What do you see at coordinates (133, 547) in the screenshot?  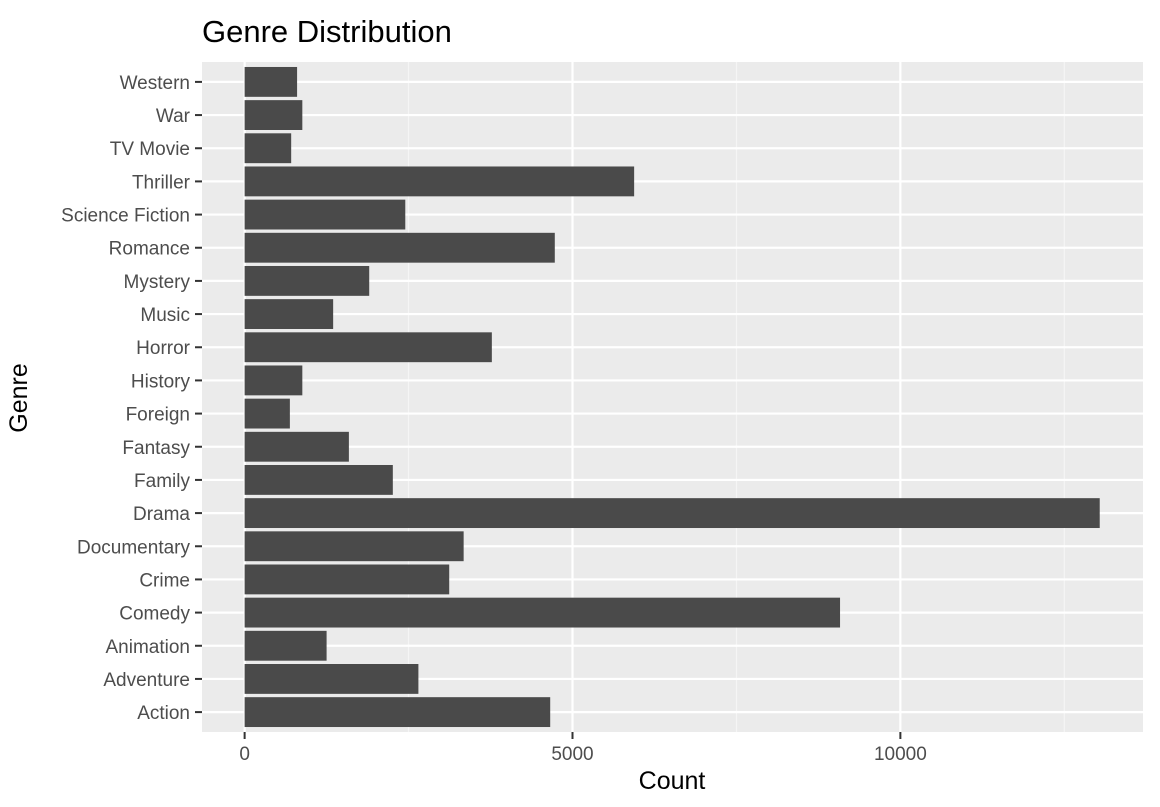 I see `y-tick-label: Documentary` at bounding box center [133, 547].